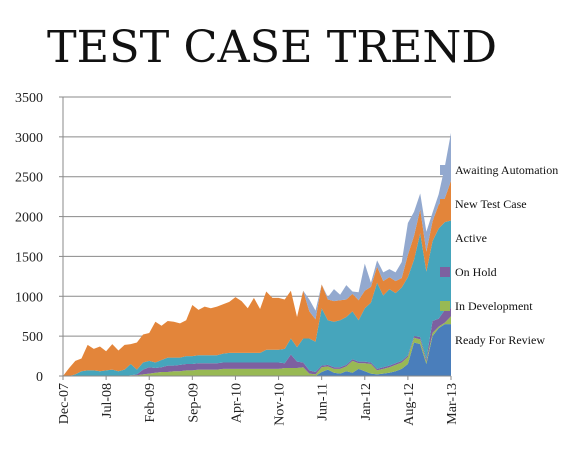 Image resolution: width=584 pixels, height=475 pixels. Describe the element at coordinates (500, 340) in the screenshot. I see `legend-label-ready-for-review: Ready For Review` at that location.